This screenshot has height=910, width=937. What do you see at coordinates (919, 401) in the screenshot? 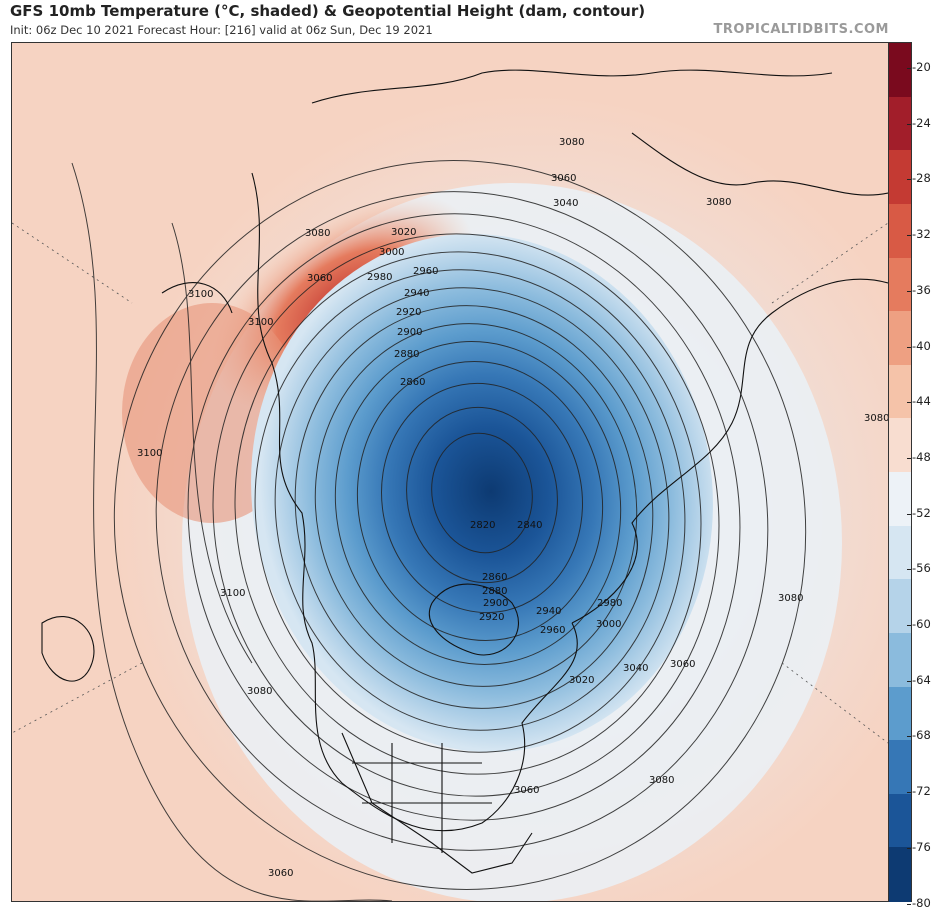
I see `colorbar-tick-label: -44` at bounding box center [919, 401].